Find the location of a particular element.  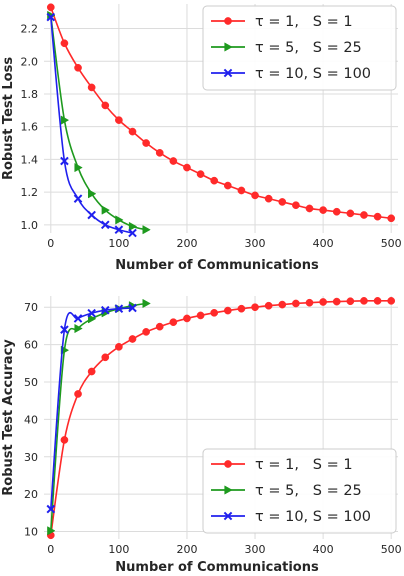

y-tick-label: 50 is located at coordinates (31, 382).